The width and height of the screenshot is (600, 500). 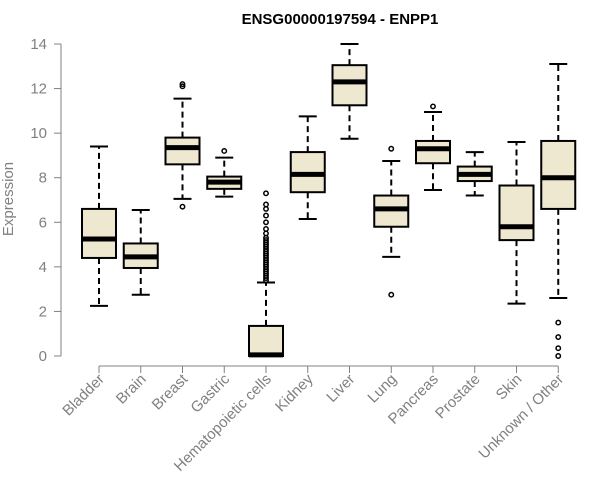 I want to click on y-tick-label: 14, so click(x=38, y=44).